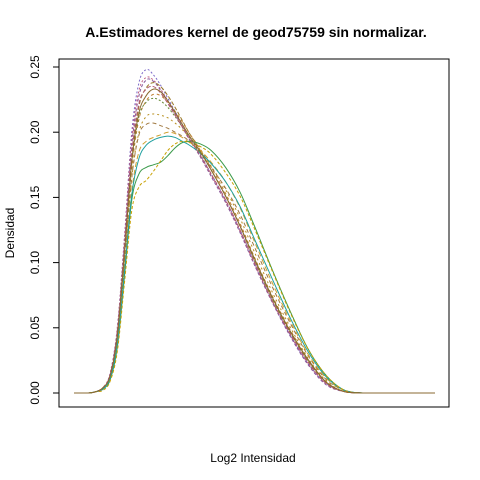 This screenshot has width=480, height=480. Describe the element at coordinates (44, 230) in the screenshot. I see `y-axis: 0.00 0.05 0.10 0.15 0.20 0.25` at that location.